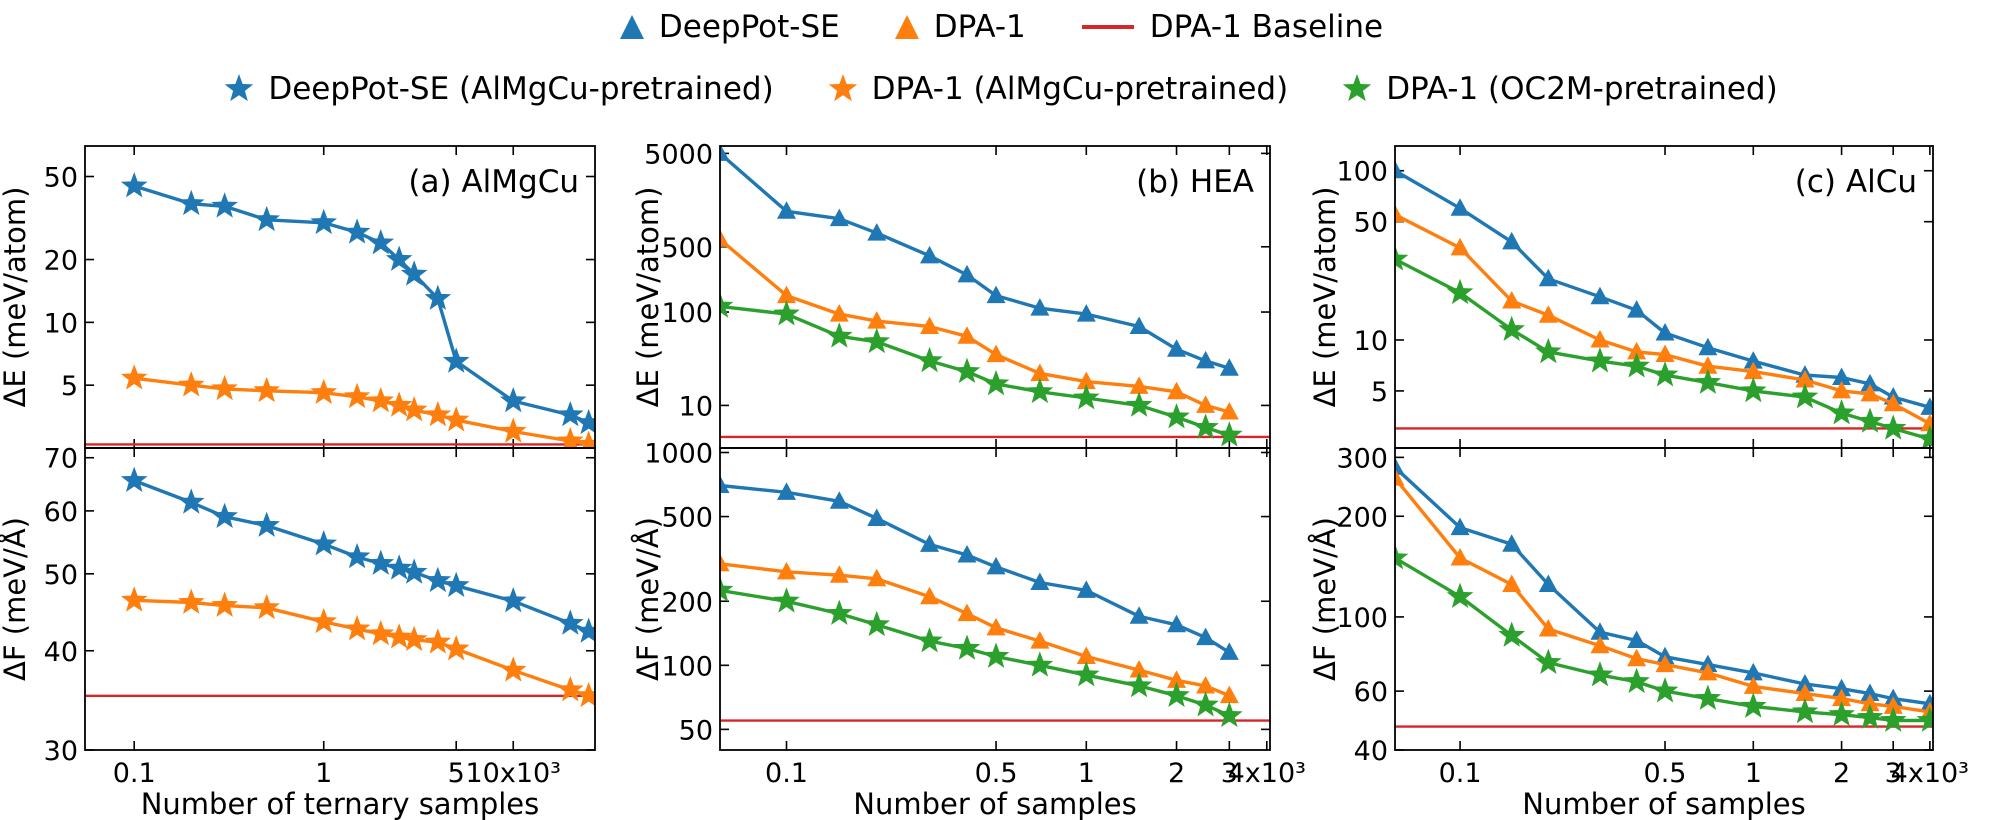  I want to click on star-icon, so click(1357, 88).